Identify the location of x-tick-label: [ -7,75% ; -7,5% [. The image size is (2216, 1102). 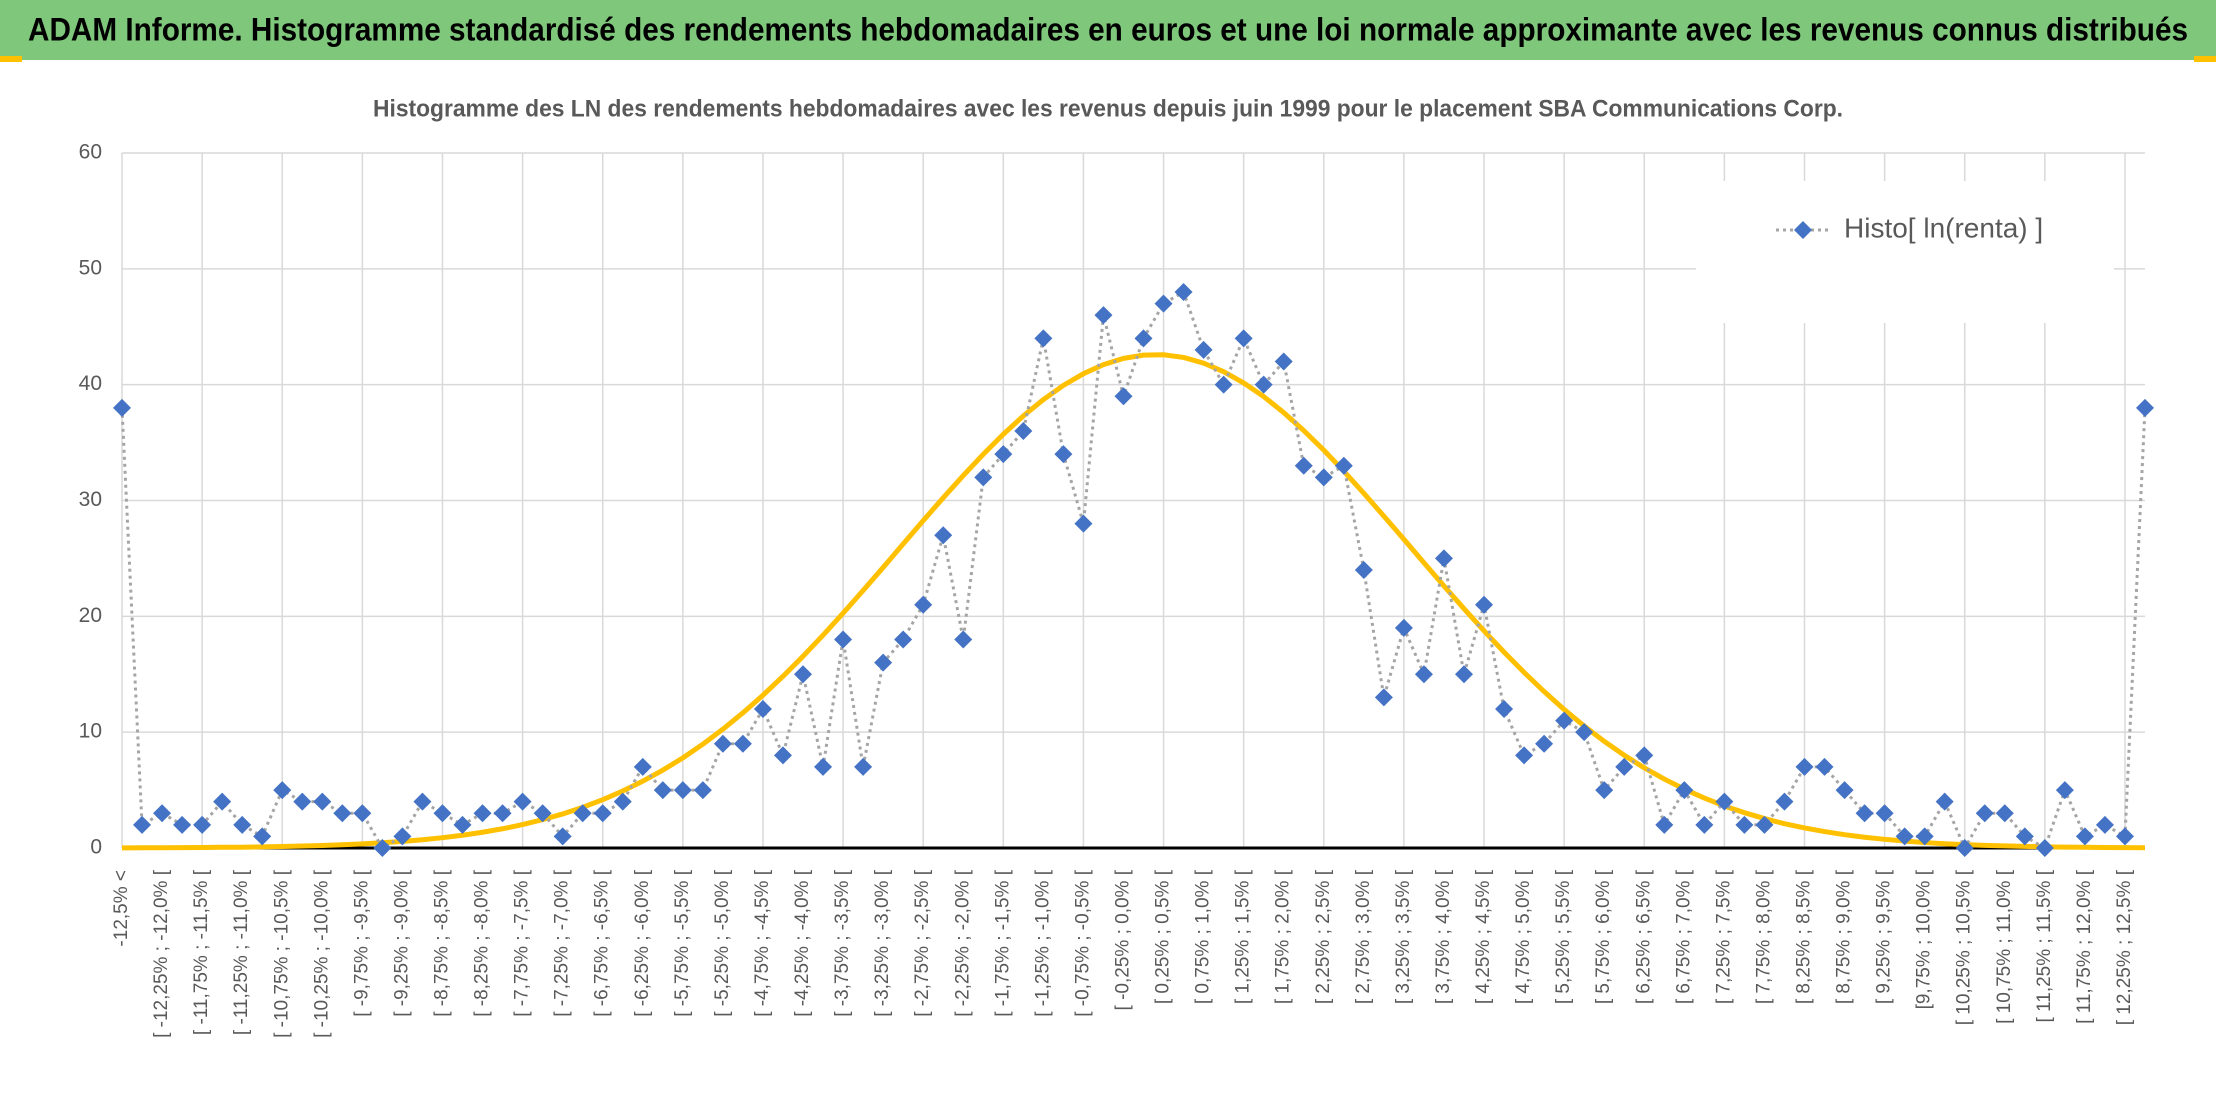
(522, 943).